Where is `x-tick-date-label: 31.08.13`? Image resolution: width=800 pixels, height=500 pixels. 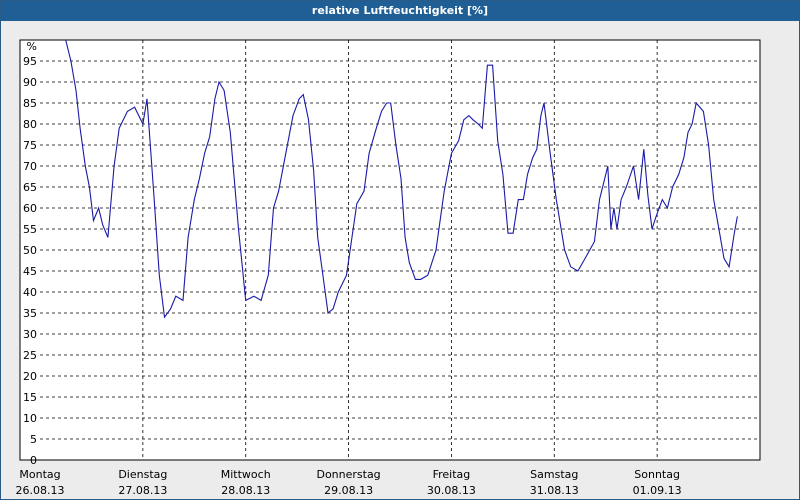 x-tick-date-label: 31.08.13 is located at coordinates (554, 490).